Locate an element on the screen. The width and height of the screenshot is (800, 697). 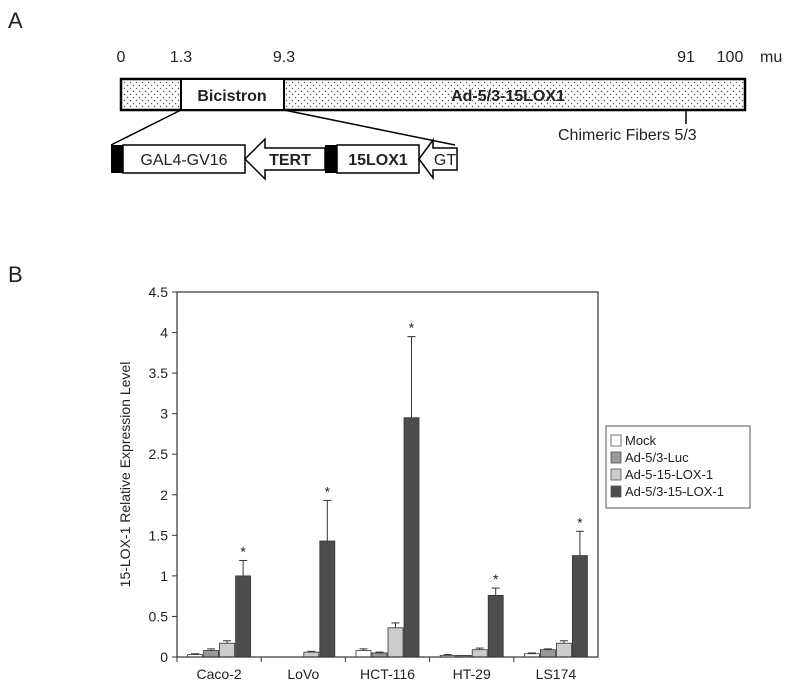
y-tick-label: 4 is located at coordinates (164, 333).